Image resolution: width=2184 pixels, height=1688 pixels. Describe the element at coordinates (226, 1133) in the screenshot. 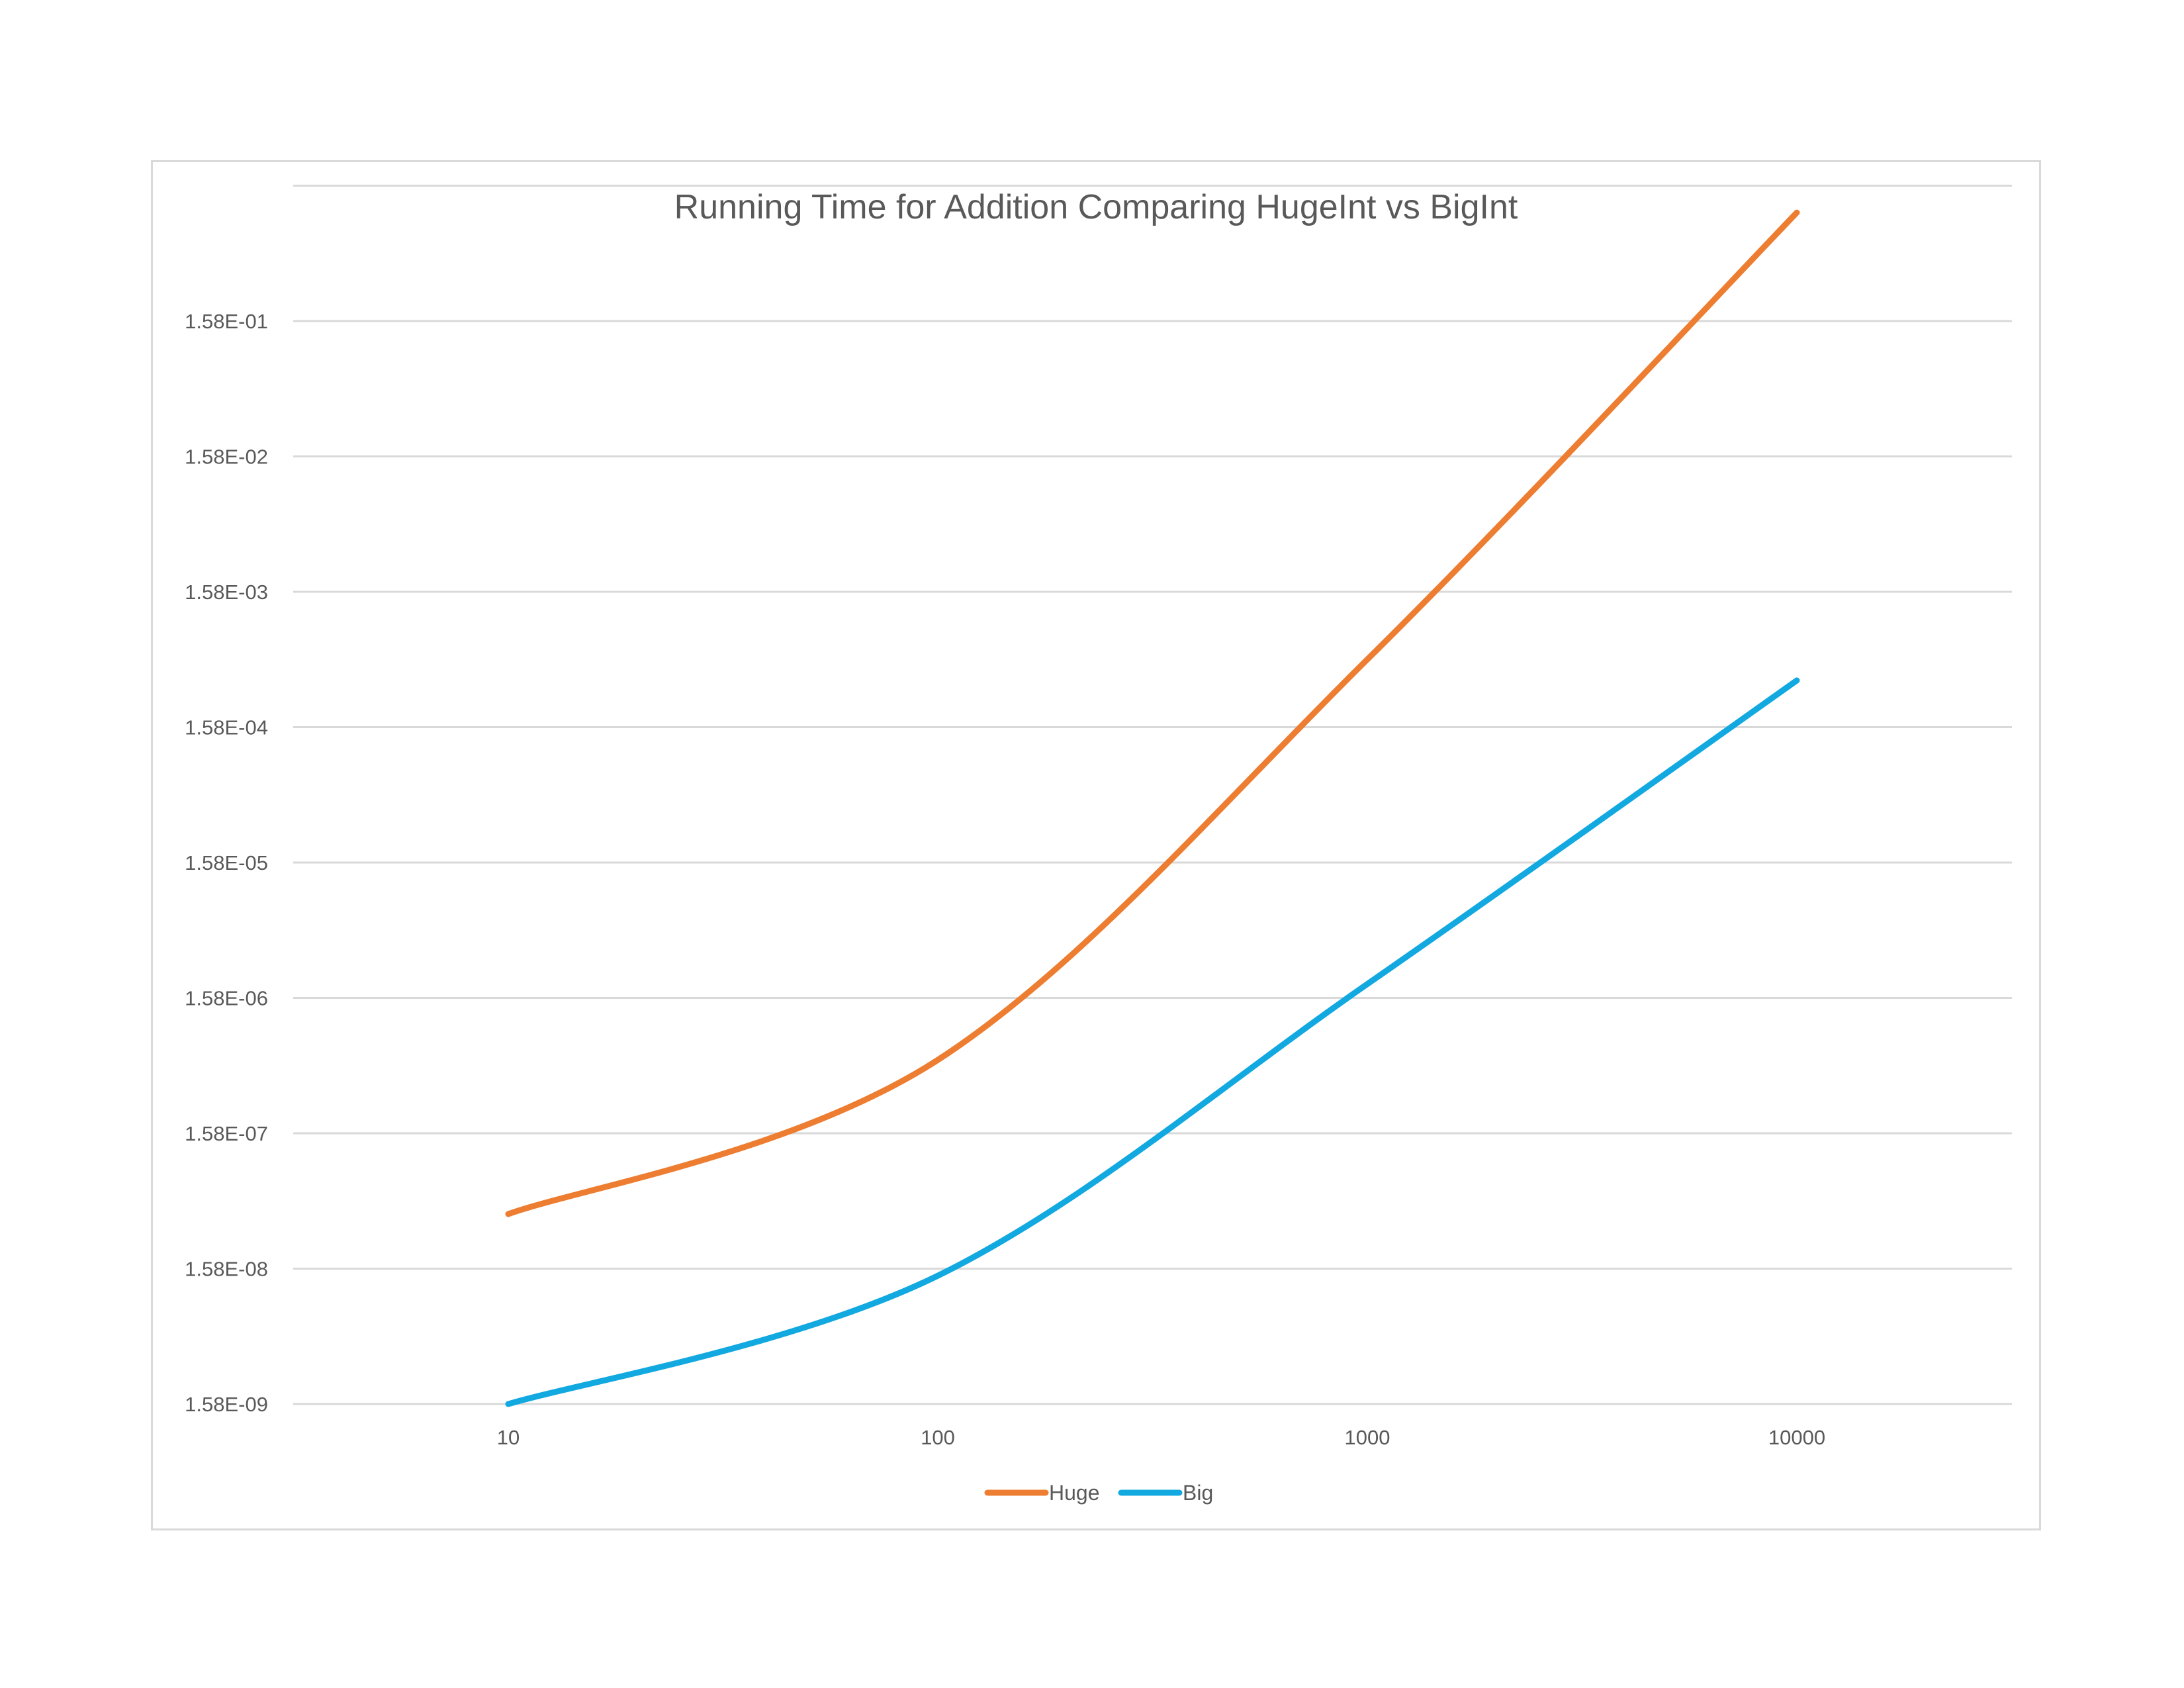

I see `y-tick-label: 1.58E-07` at that location.